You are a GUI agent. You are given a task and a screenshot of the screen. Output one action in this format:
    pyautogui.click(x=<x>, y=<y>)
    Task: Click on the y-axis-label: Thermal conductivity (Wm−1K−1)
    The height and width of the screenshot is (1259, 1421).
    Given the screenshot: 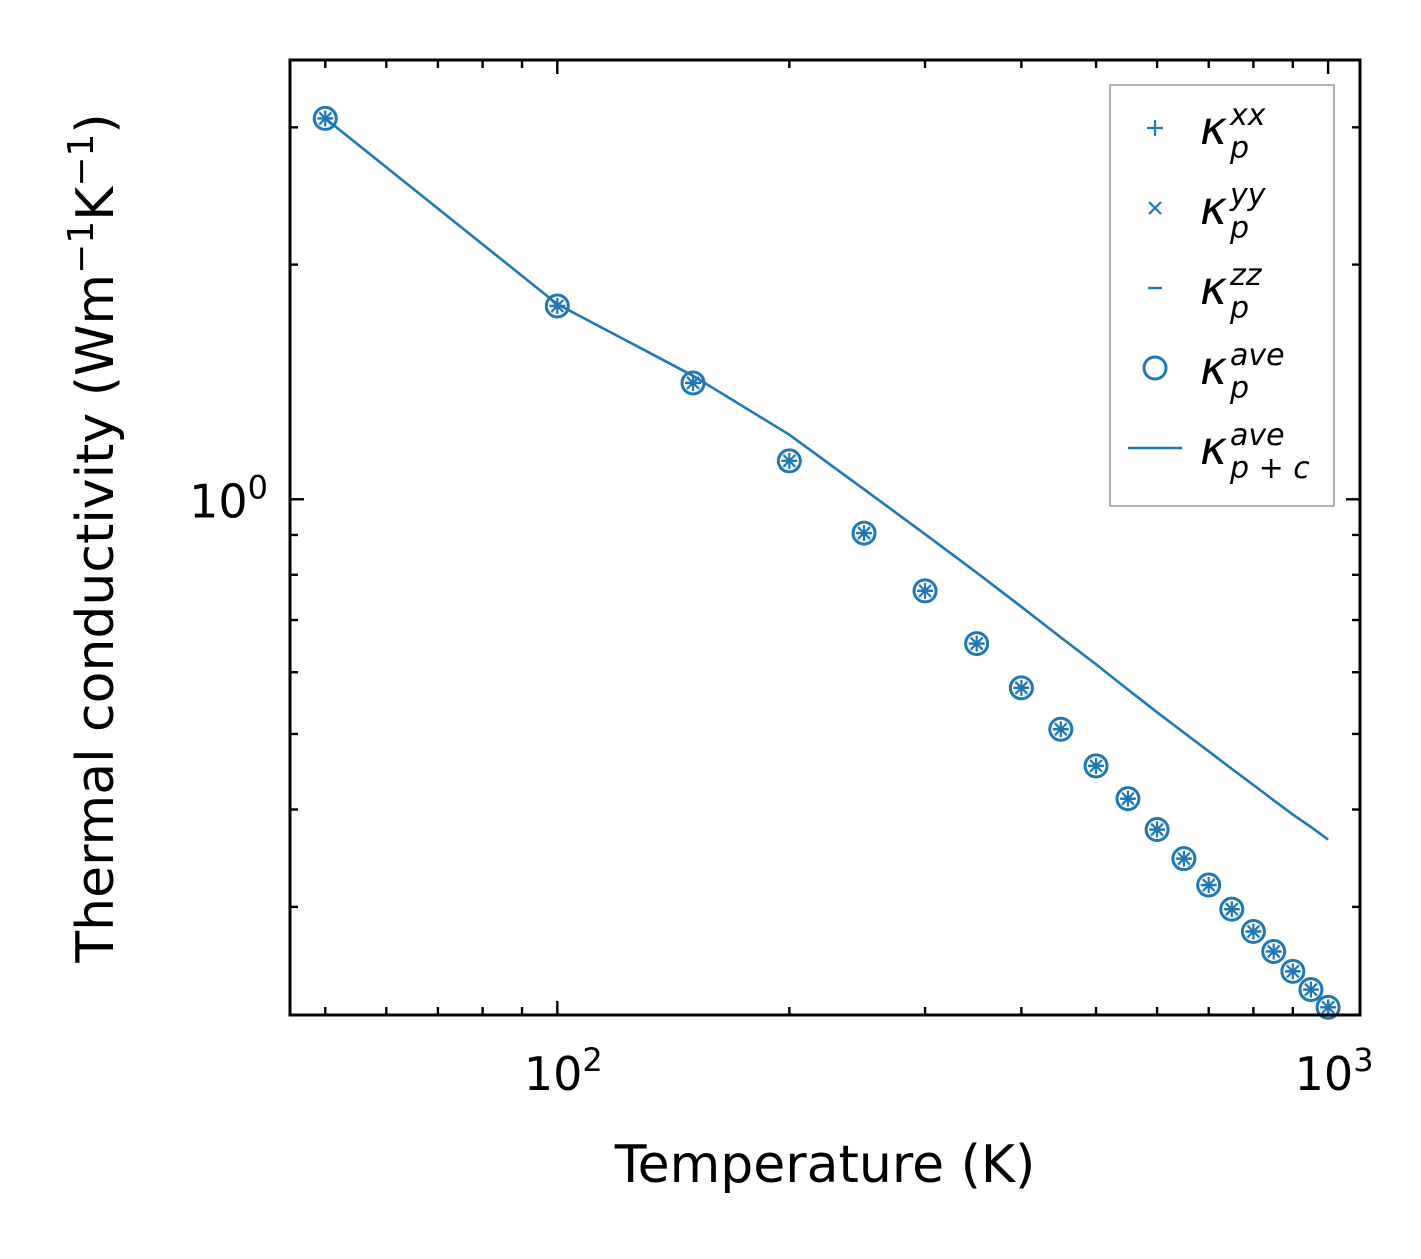 What is the action you would take?
    pyautogui.click(x=93, y=538)
    